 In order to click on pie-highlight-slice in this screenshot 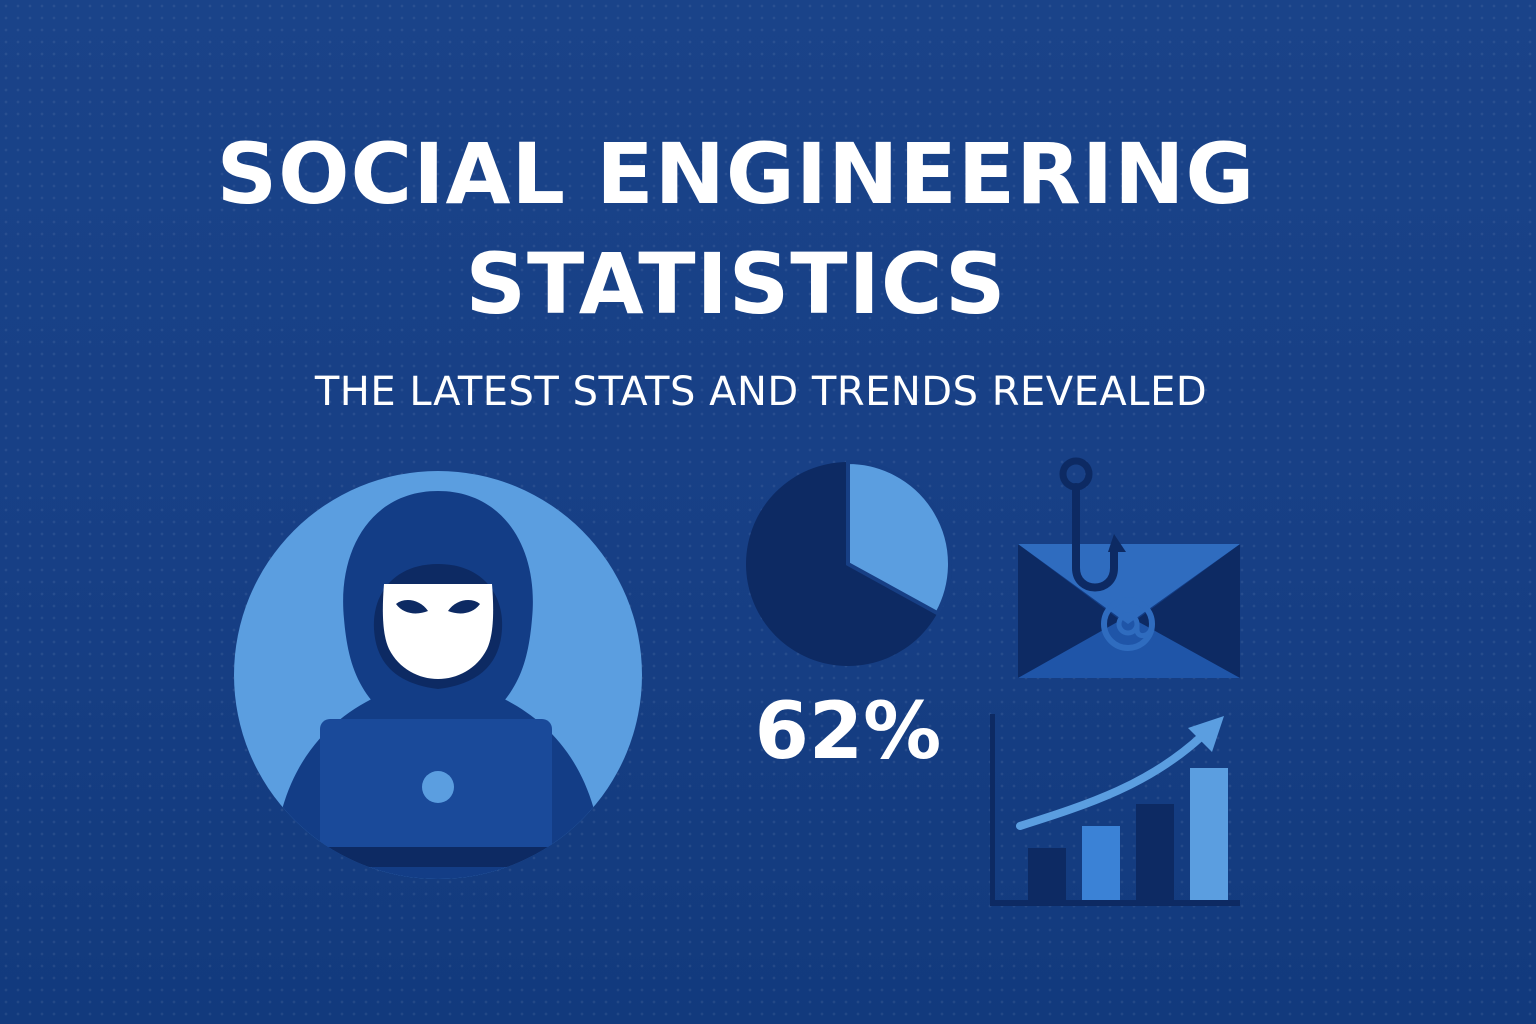, I will do `click(899, 537)`.